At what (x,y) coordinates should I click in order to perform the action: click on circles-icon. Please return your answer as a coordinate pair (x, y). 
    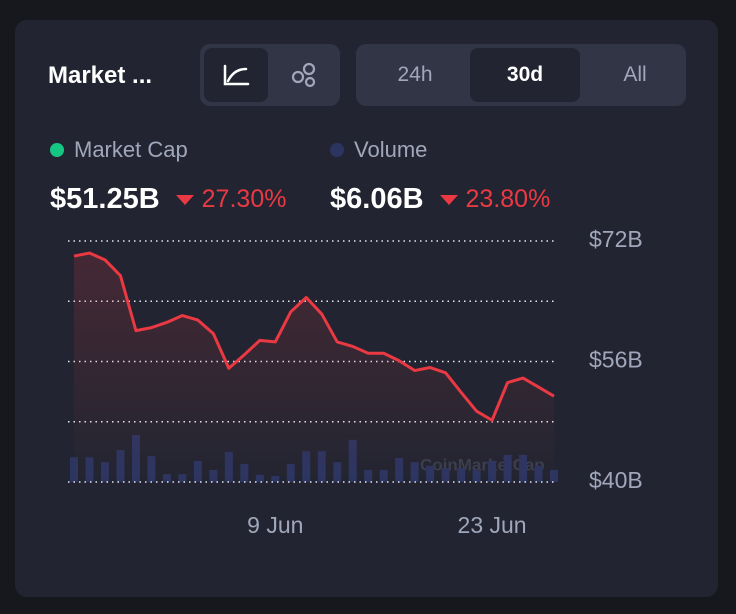
    Looking at the image, I should click on (303, 75).